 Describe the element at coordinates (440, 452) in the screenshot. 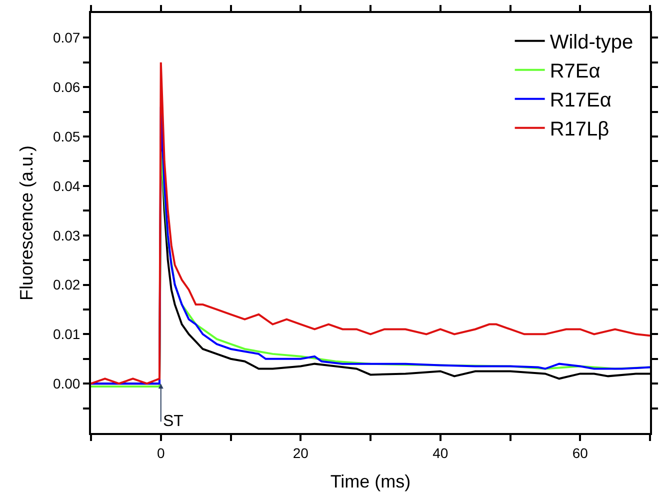

I see `x-tick-label: 40` at that location.